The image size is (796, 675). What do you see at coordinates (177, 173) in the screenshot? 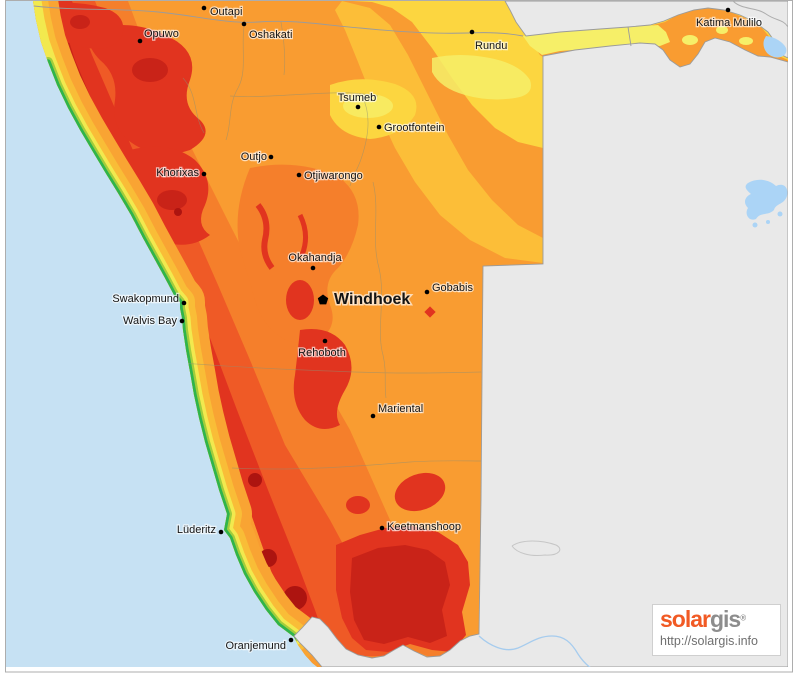
I see `city-label: Khorixas` at bounding box center [177, 173].